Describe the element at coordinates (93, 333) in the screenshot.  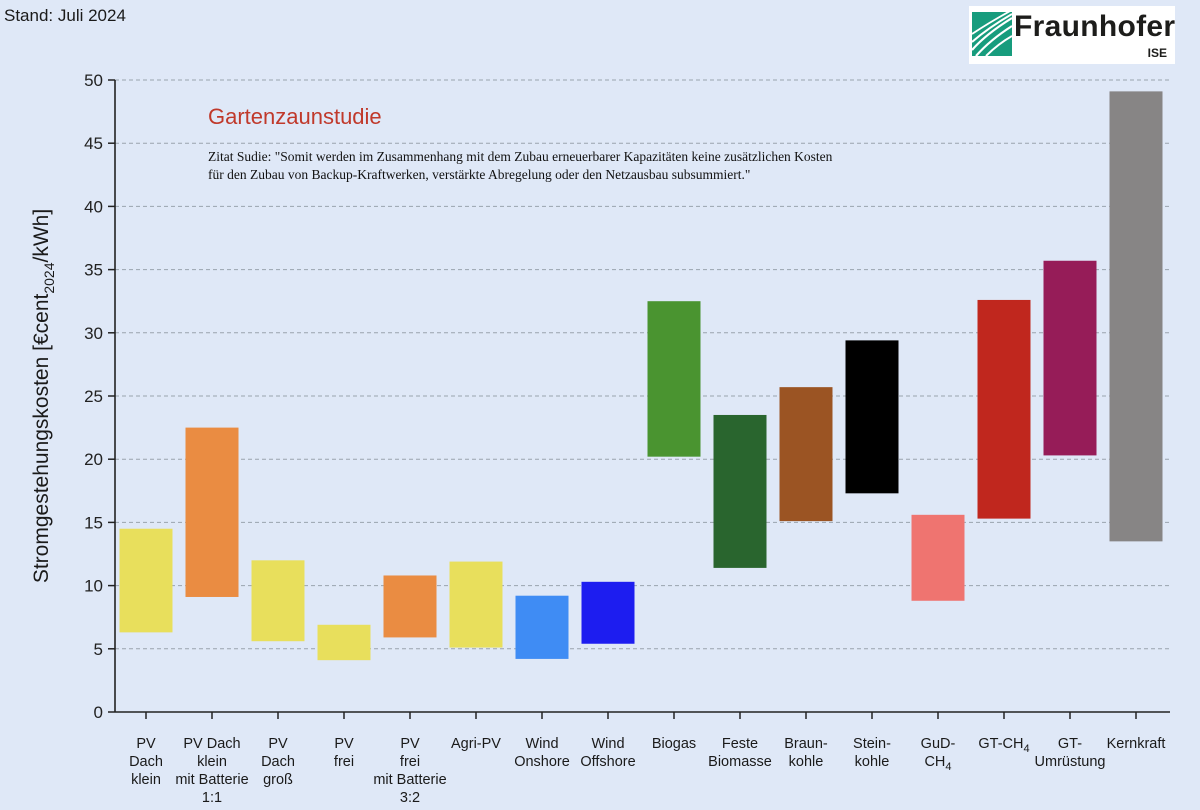
I see `y-tick-label-30: 30` at that location.